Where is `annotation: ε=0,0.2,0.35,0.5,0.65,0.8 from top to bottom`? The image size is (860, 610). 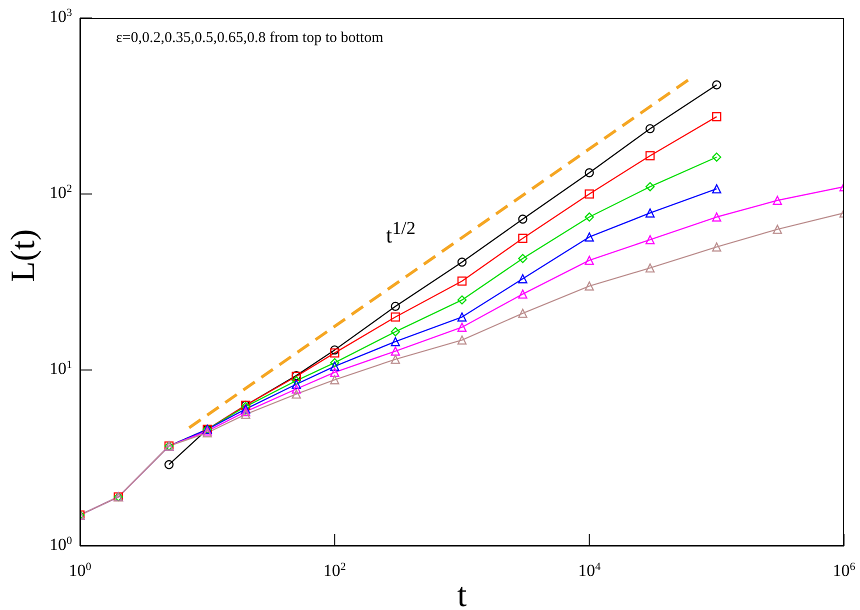
annotation: ε=0,0.2,0.35,0.5,0.65,0.8 from top to bottom is located at coordinates (250, 38).